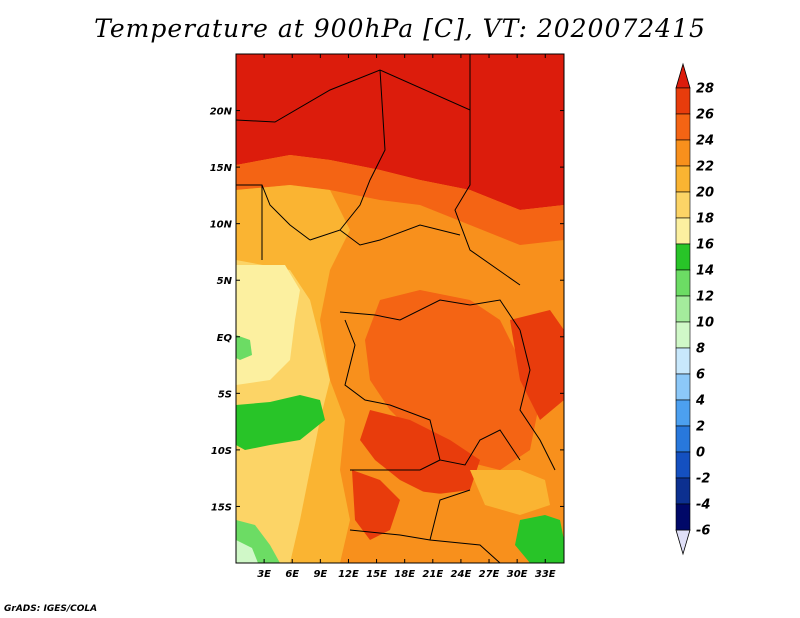 Image resolution: width=800 pixels, height=618 pixels. I want to click on lat-tick-label: 10S, so click(221, 451).